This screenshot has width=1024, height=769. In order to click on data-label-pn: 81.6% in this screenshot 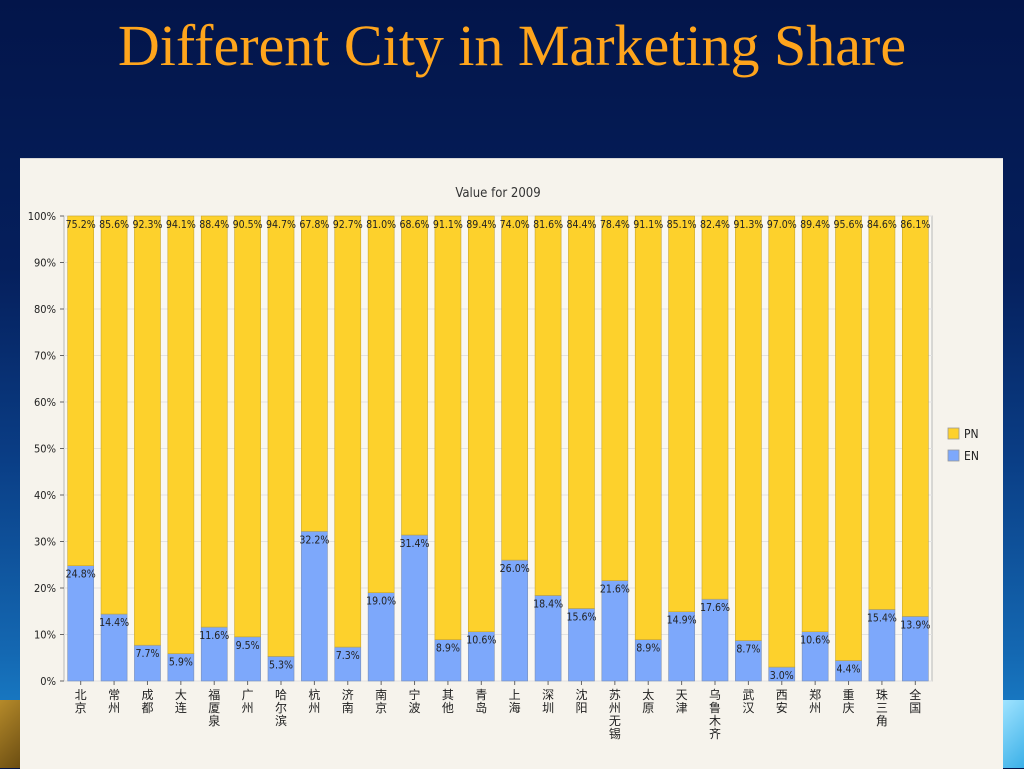, I will do `click(548, 225)`.